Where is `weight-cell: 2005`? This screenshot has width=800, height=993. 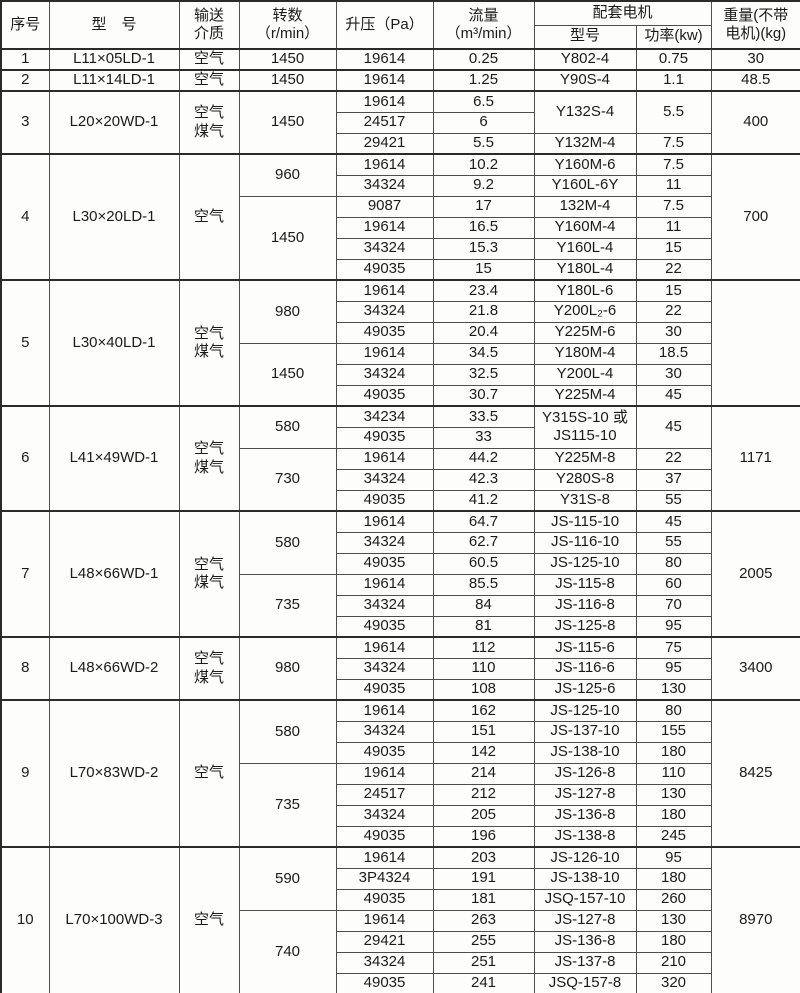
weight-cell: 2005 is located at coordinates (755, 574).